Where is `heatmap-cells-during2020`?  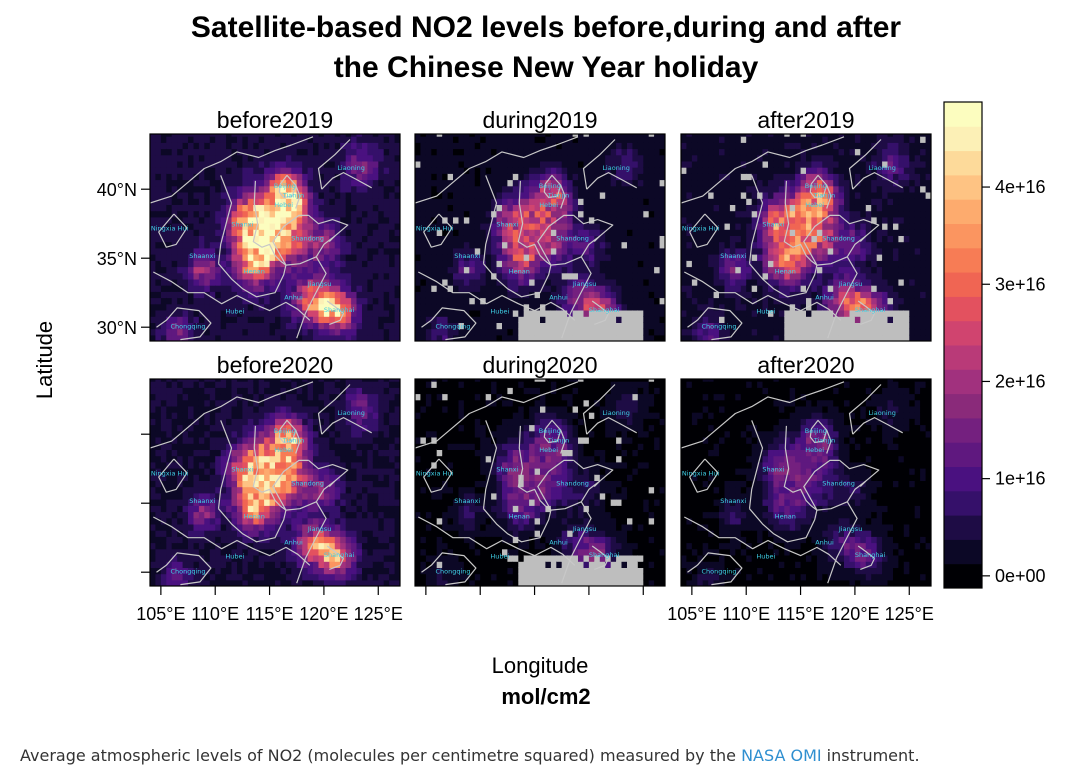 heatmap-cells-during2020 is located at coordinates (540, 482).